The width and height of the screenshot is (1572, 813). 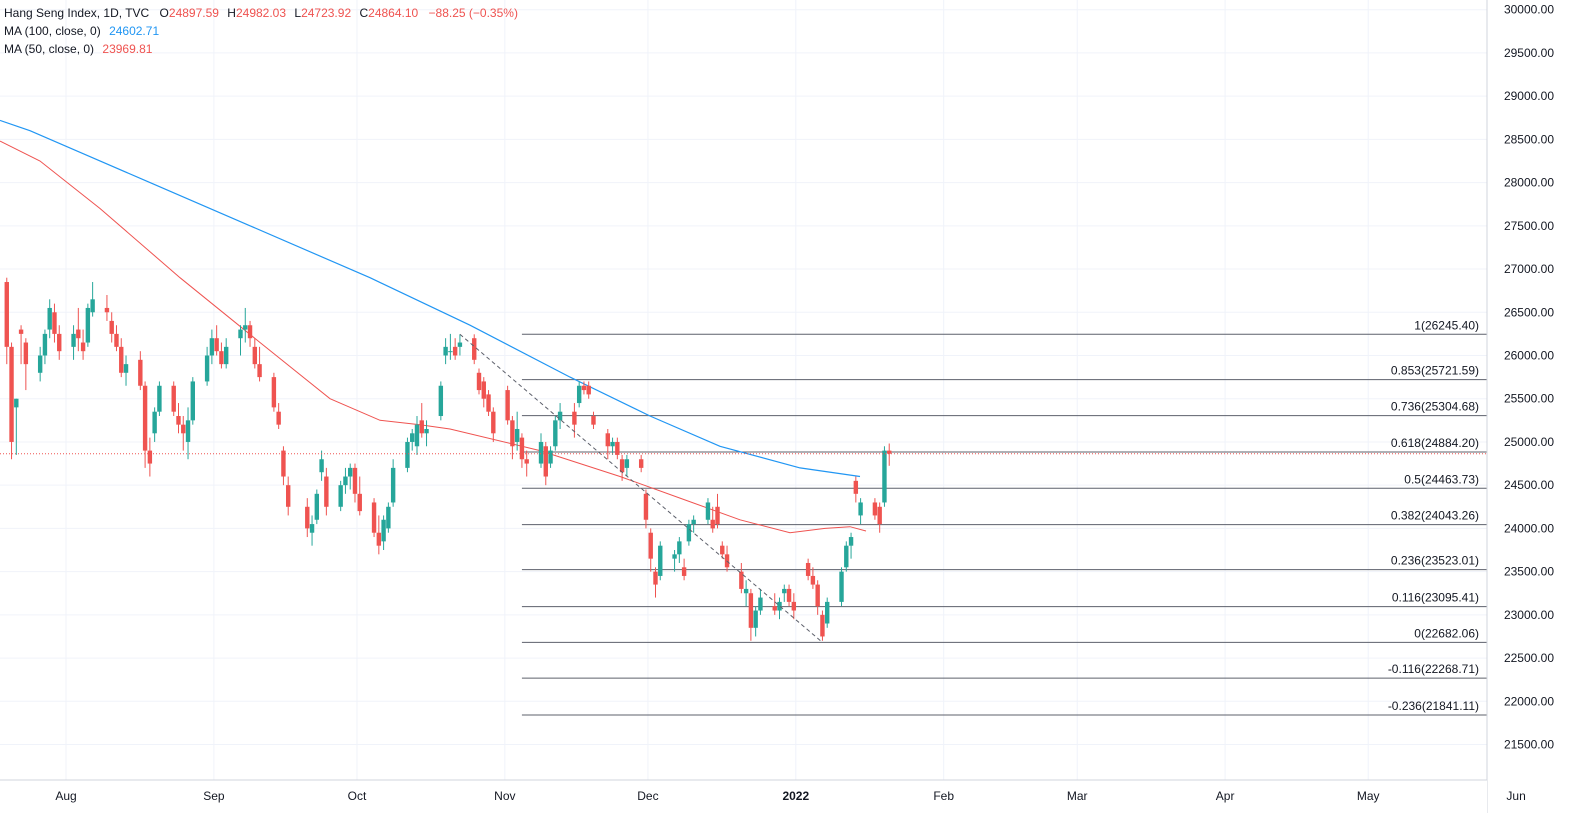 What do you see at coordinates (795, 796) in the screenshot?
I see `time-tick-label: 2022` at bounding box center [795, 796].